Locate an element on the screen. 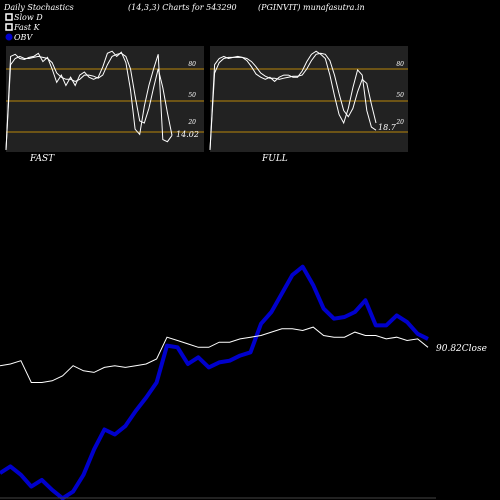  fast-tick-80: 80 is located at coordinates (192, 64).